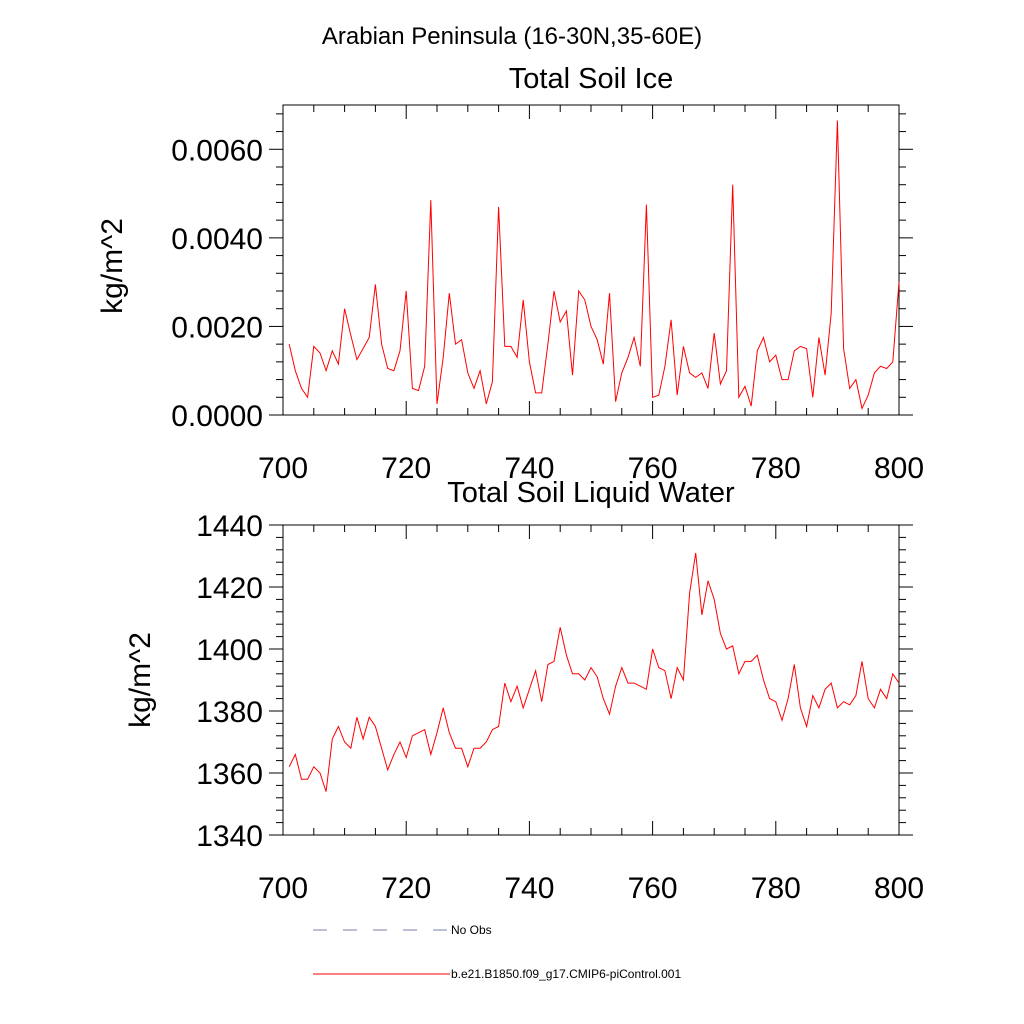  What do you see at coordinates (229, 650) in the screenshot?
I see `y-tick-label: 1400` at bounding box center [229, 650].